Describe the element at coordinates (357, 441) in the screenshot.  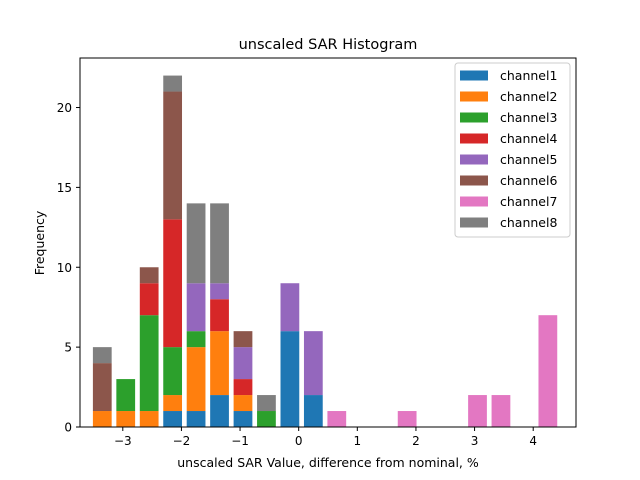
I see `x-tick-label: 1` at that location.